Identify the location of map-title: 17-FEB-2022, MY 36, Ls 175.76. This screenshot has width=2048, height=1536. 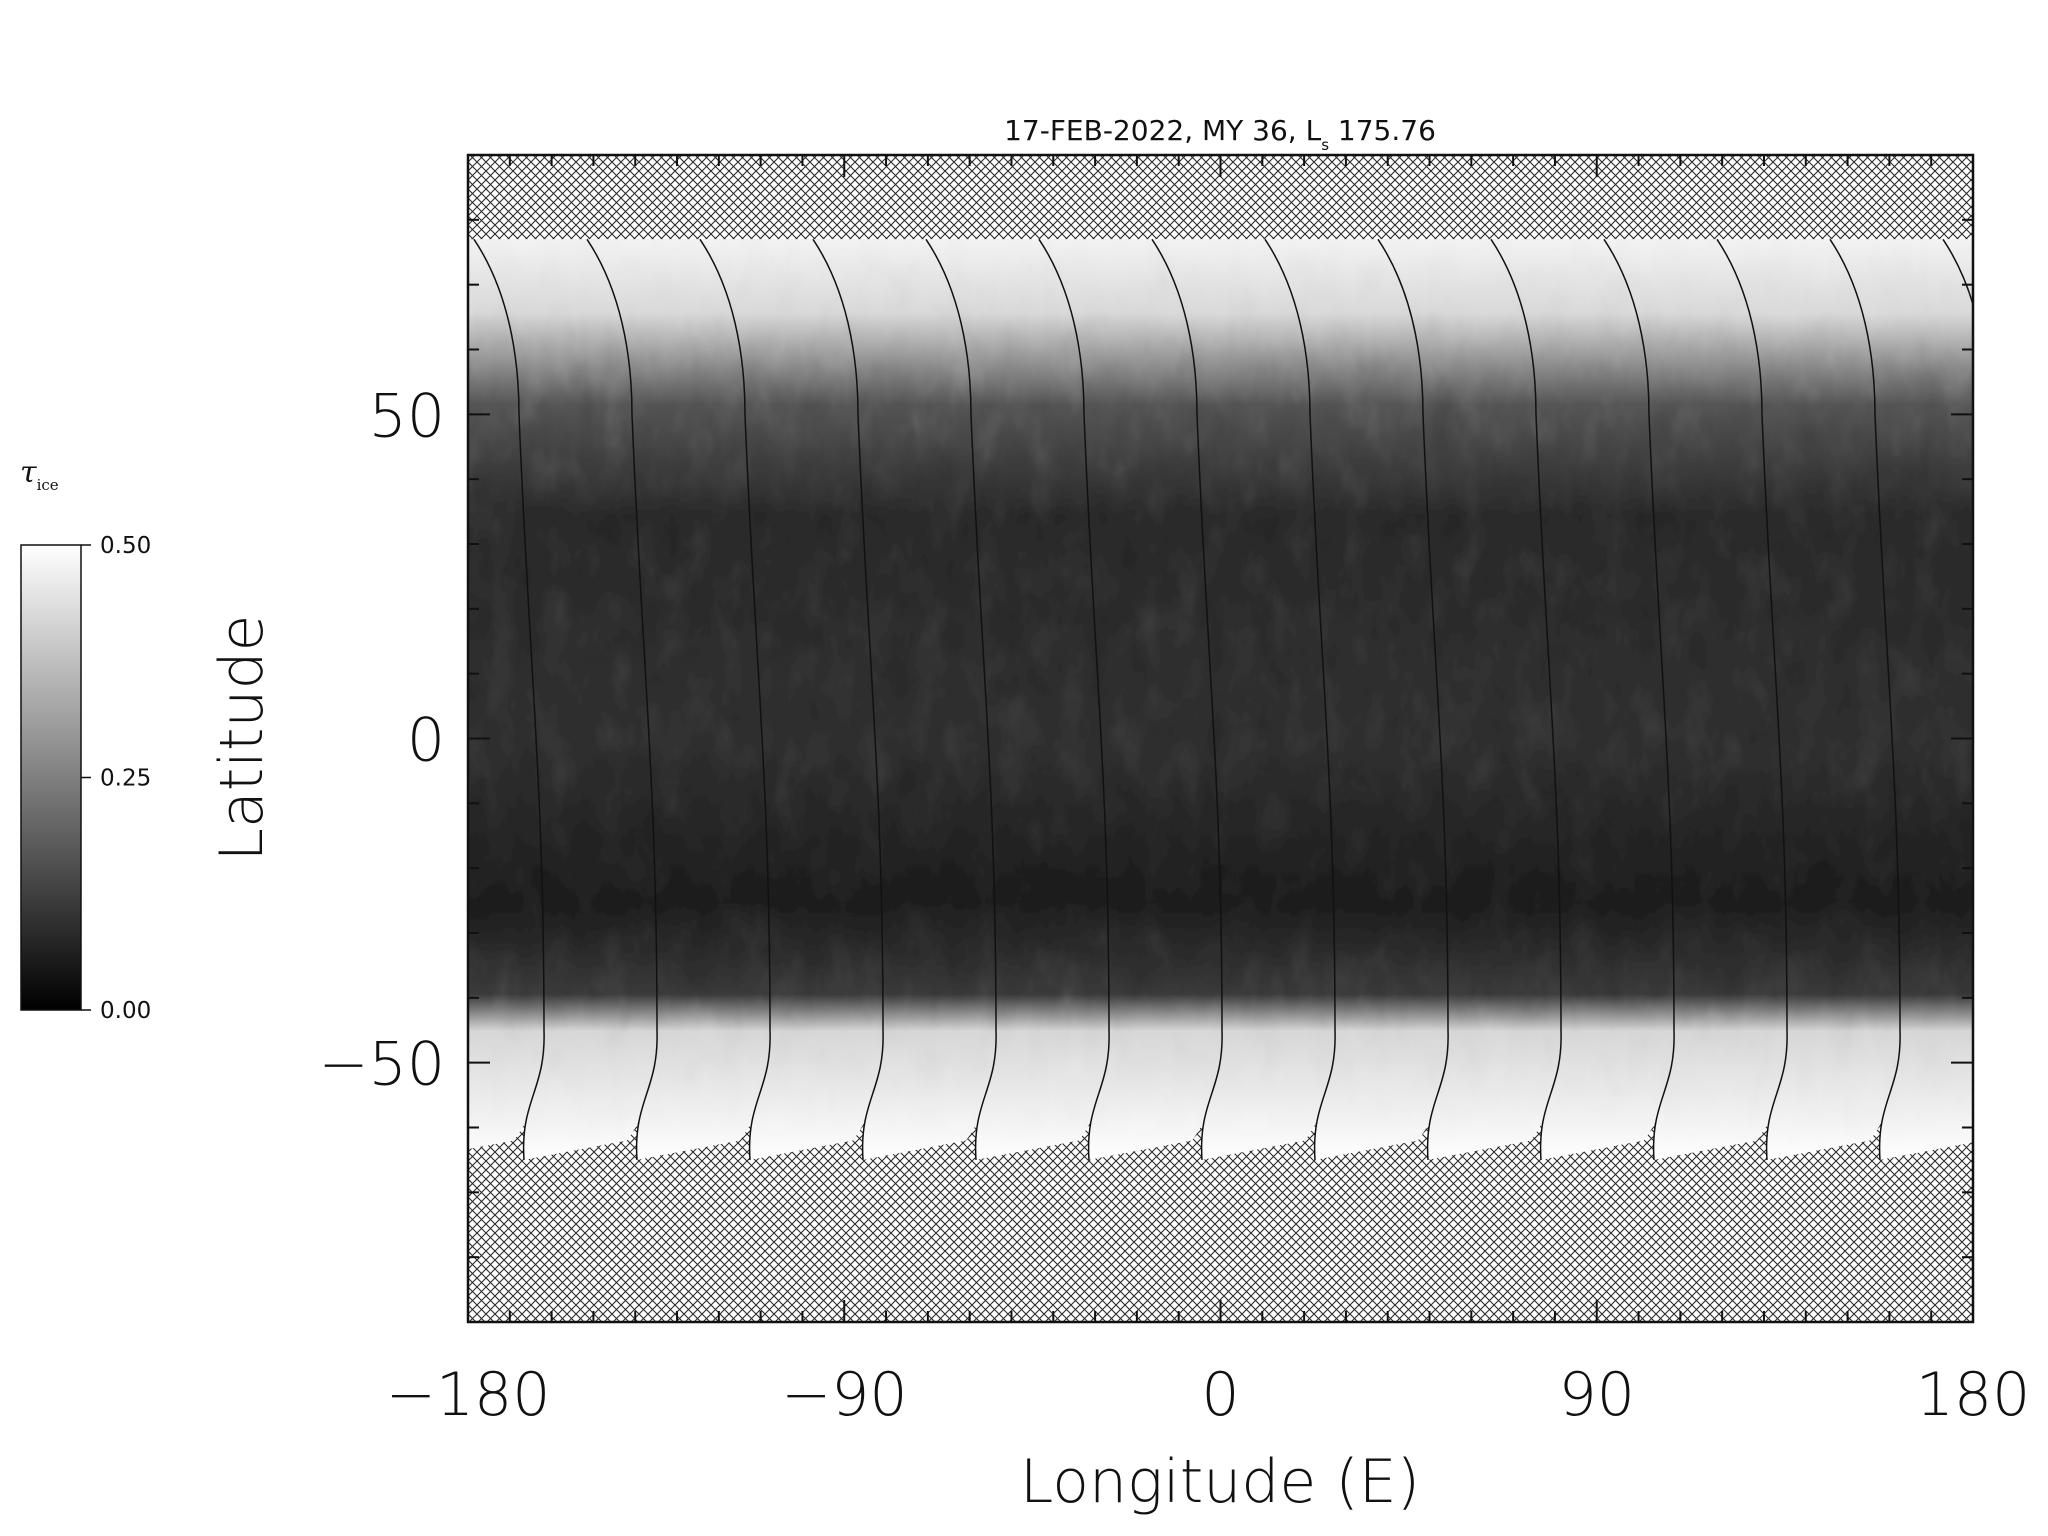
(1220, 134).